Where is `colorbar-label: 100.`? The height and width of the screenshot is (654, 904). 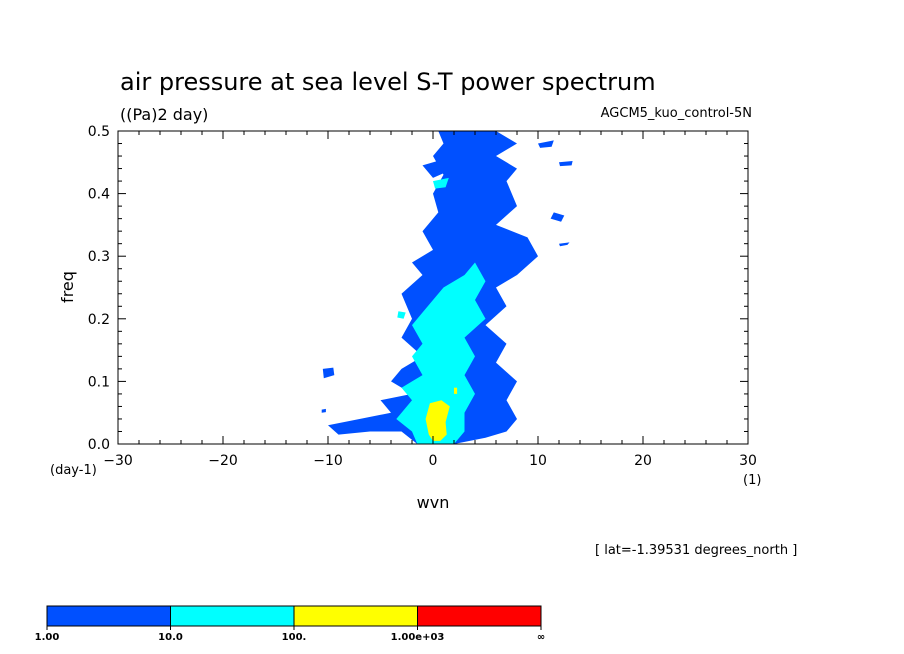 colorbar-label: 100. is located at coordinates (294, 637).